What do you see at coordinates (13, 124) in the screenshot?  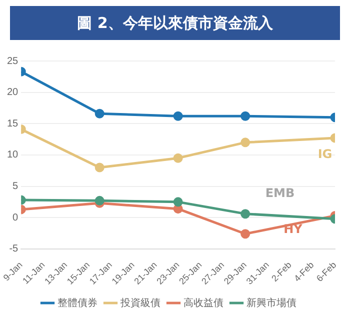 I see `y-tick-label: 15` at bounding box center [13, 124].